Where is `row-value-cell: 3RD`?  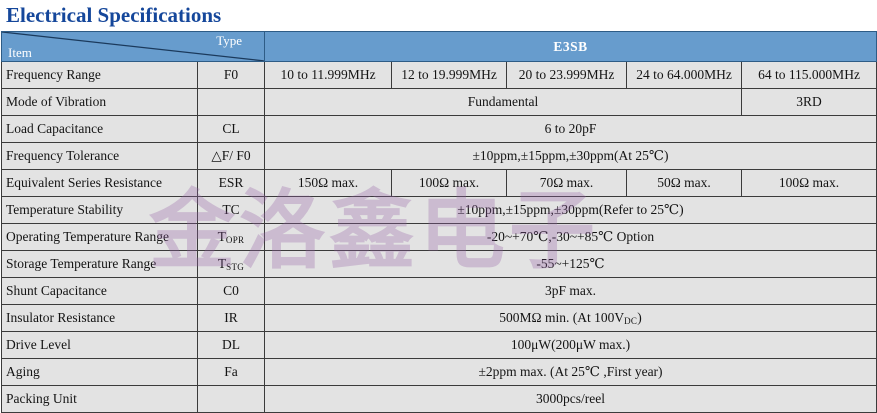 row-value-cell: 3RD is located at coordinates (809, 102).